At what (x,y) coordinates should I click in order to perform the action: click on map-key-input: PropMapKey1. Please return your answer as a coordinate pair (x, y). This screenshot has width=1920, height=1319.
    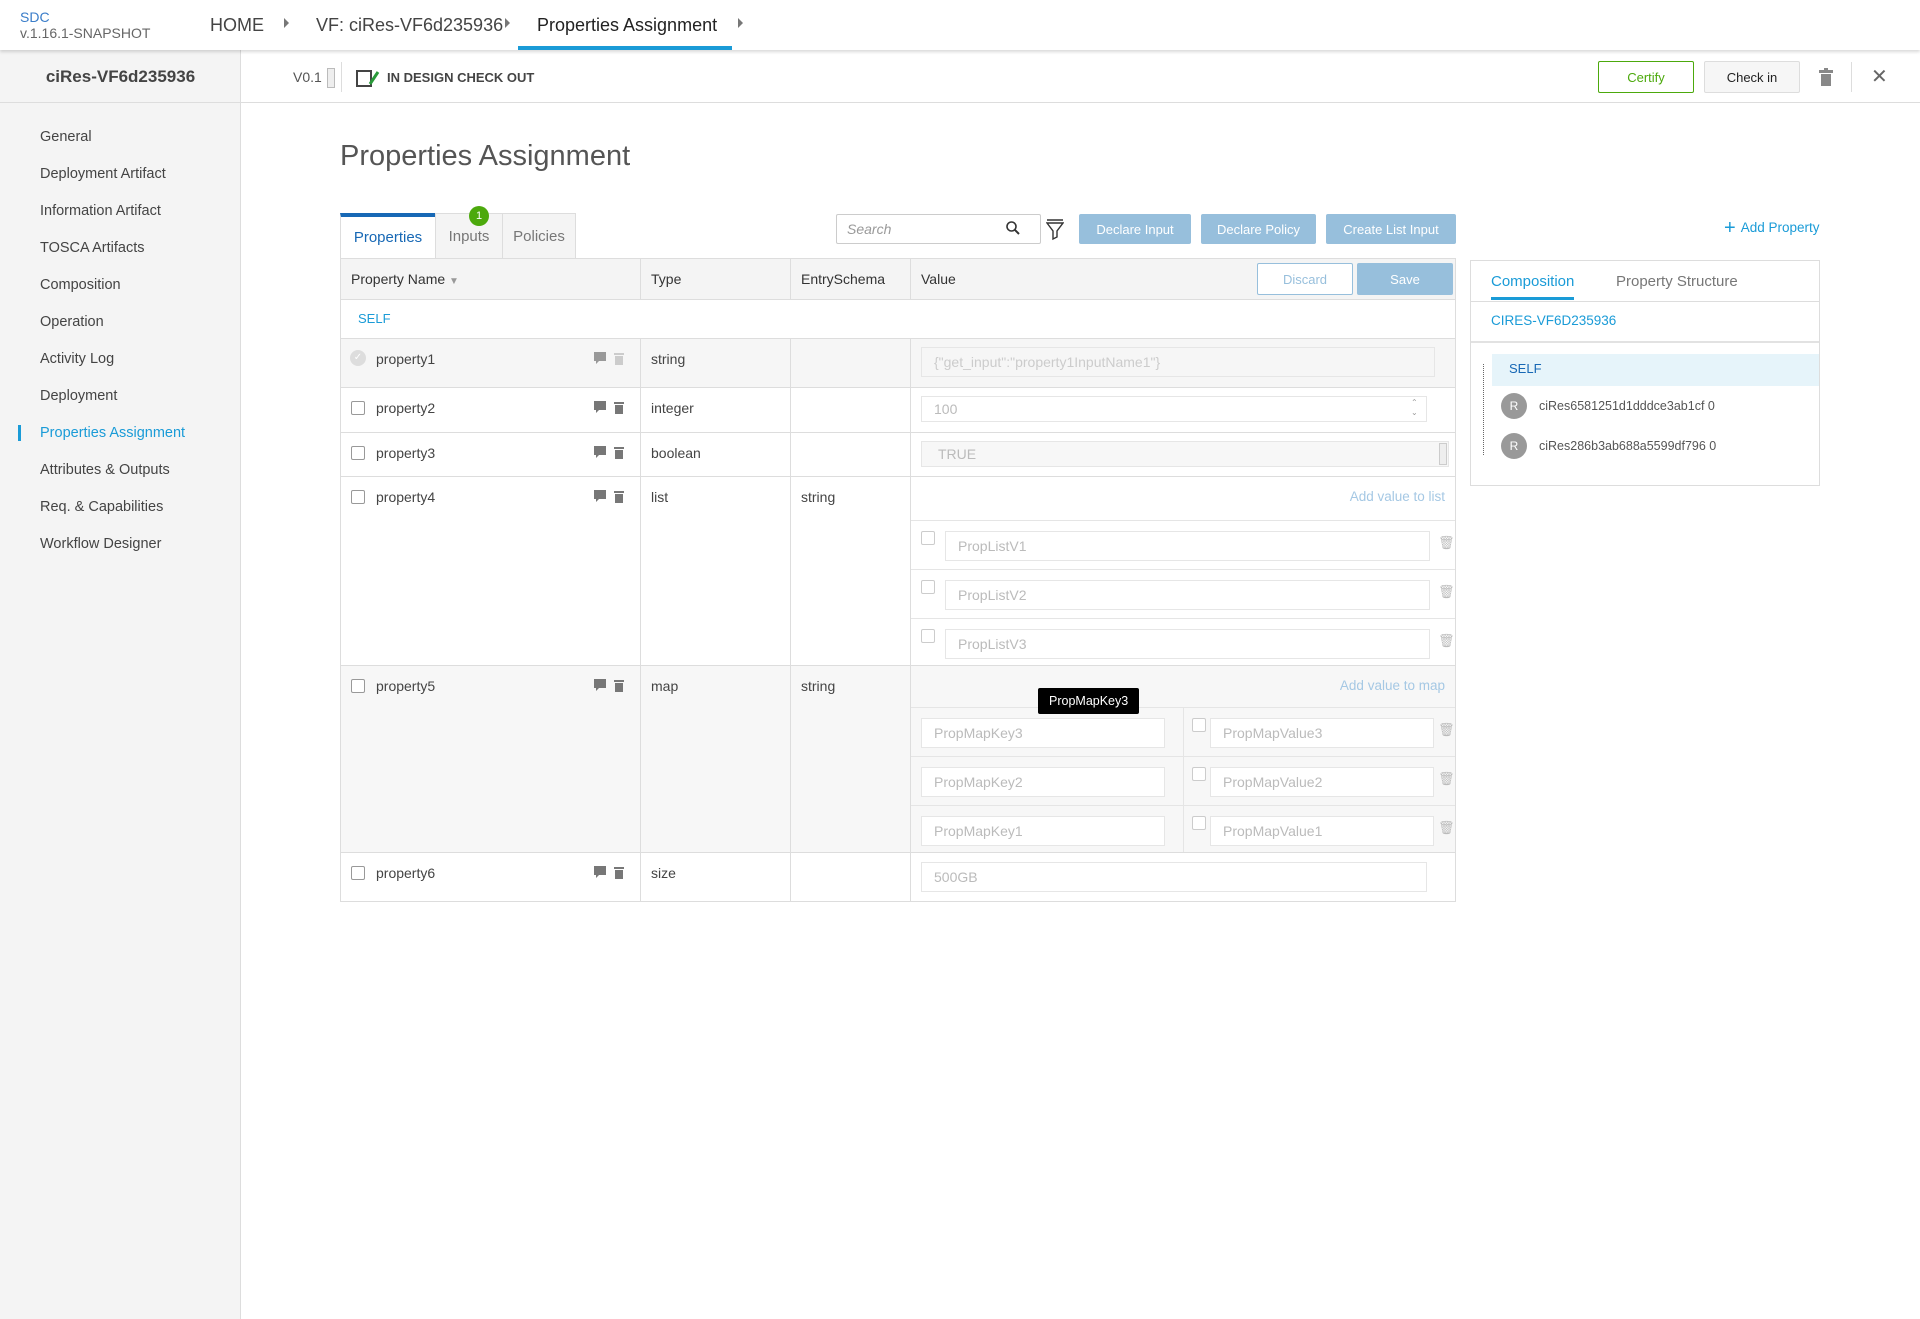
    Looking at the image, I should click on (1043, 831).